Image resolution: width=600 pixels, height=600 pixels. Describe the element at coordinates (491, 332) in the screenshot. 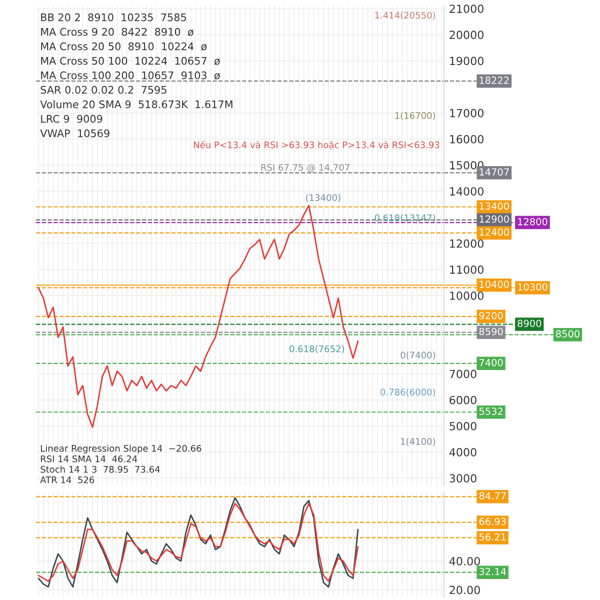

I see `ref-line-label: 8590` at that location.